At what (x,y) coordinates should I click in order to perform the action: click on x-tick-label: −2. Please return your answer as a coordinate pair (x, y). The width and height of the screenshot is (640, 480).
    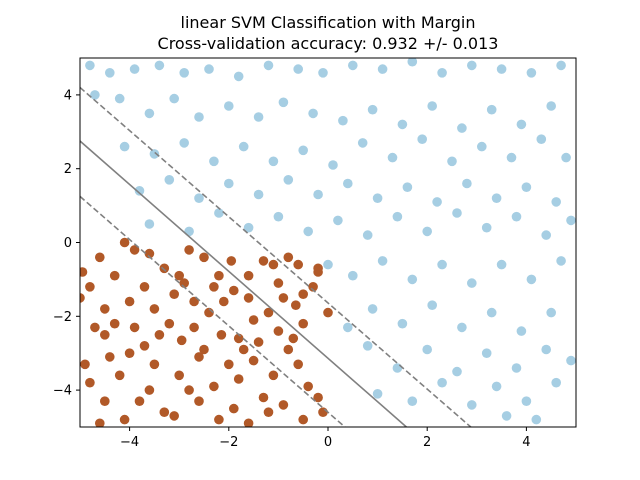
    Looking at the image, I should click on (228, 442).